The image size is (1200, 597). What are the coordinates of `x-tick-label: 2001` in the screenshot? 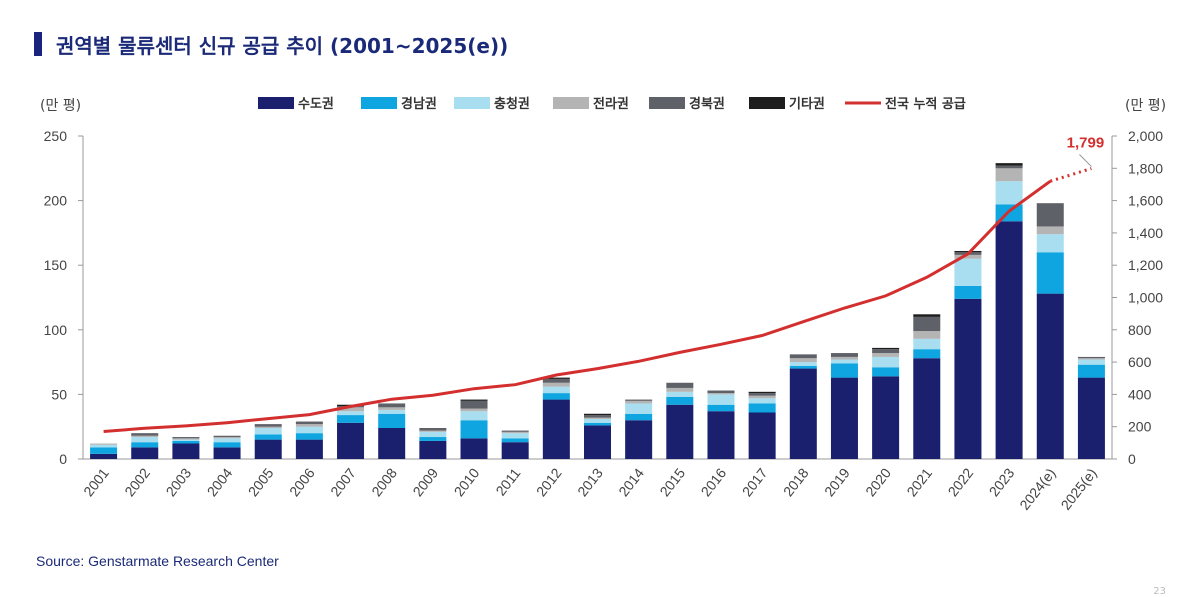 It's located at (96, 482).